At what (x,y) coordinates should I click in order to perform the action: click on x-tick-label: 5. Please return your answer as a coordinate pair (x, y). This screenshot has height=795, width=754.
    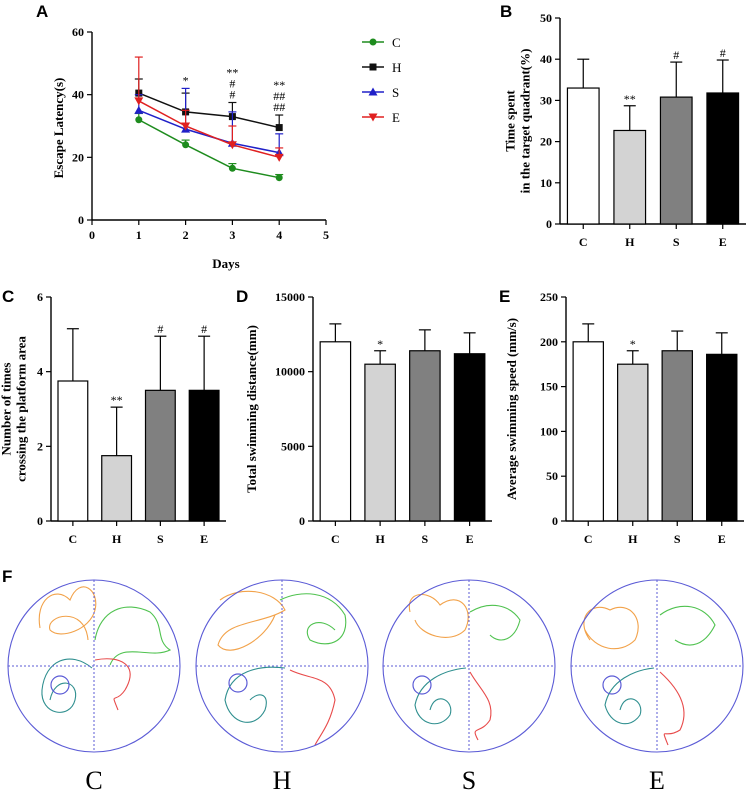
    Looking at the image, I should click on (326, 235).